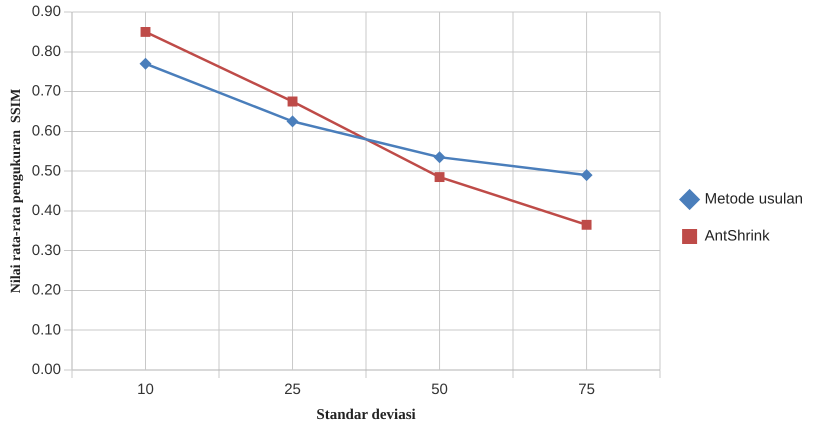 The height and width of the screenshot is (432, 823). What do you see at coordinates (366, 414) in the screenshot?
I see `x-axis-title: Standar deviasi` at bounding box center [366, 414].